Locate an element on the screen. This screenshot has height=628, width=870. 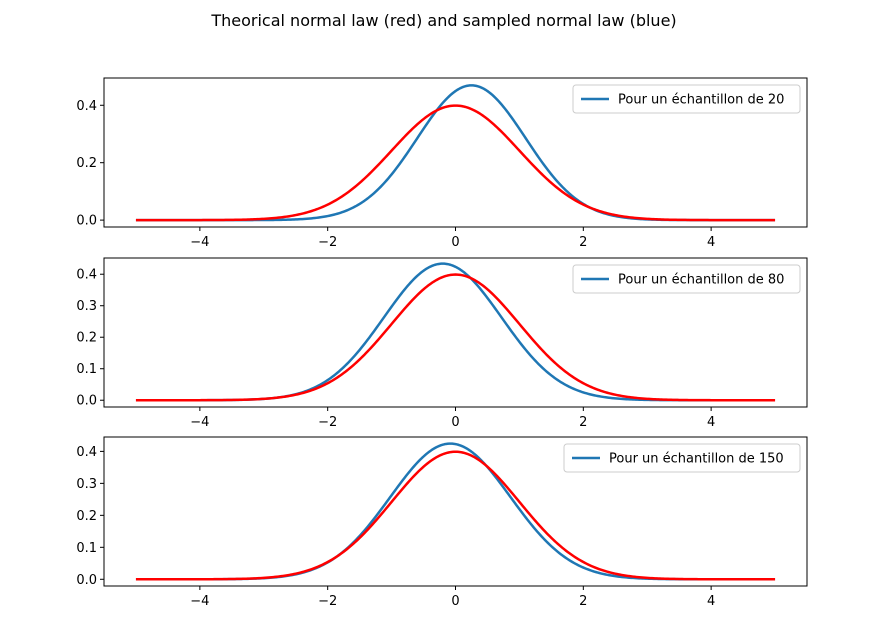
theoretical-density-line is located at coordinates (455, 163).